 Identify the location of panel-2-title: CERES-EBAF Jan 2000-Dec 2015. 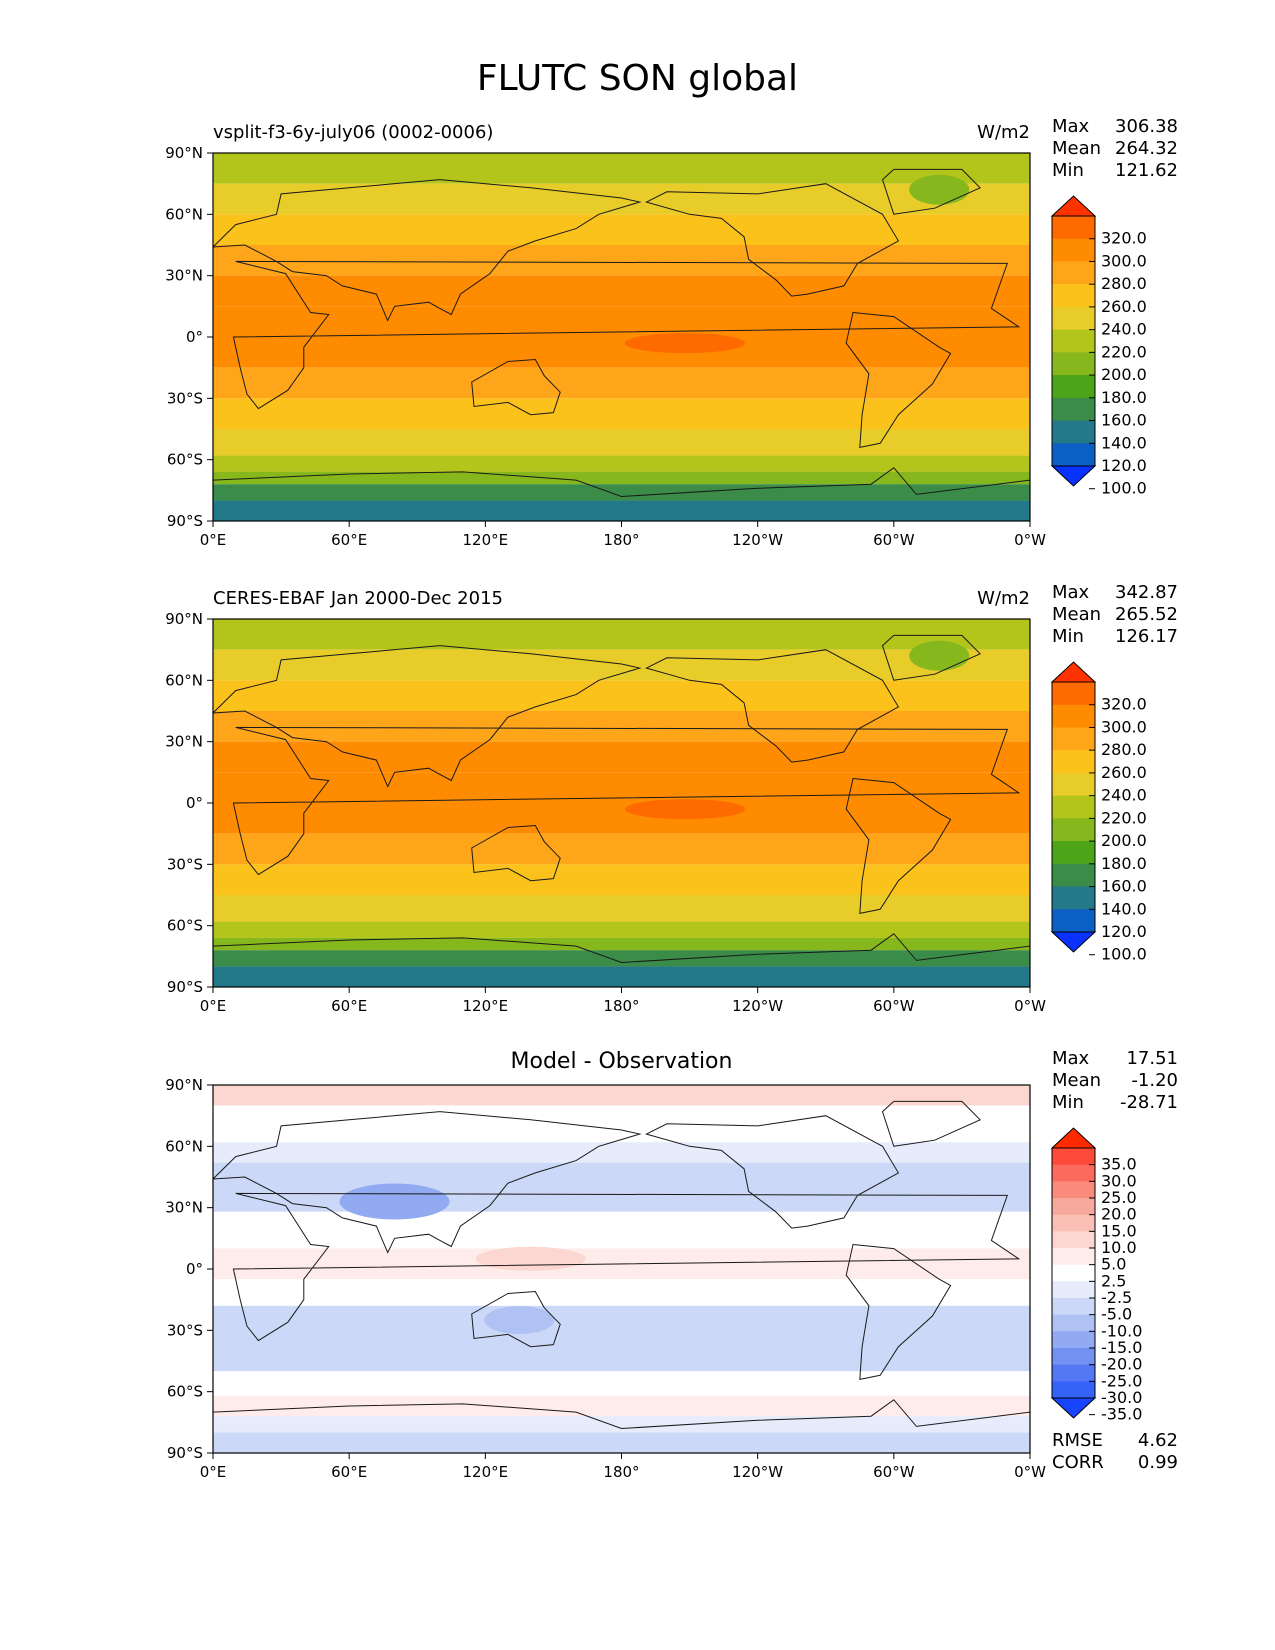
(358, 598).